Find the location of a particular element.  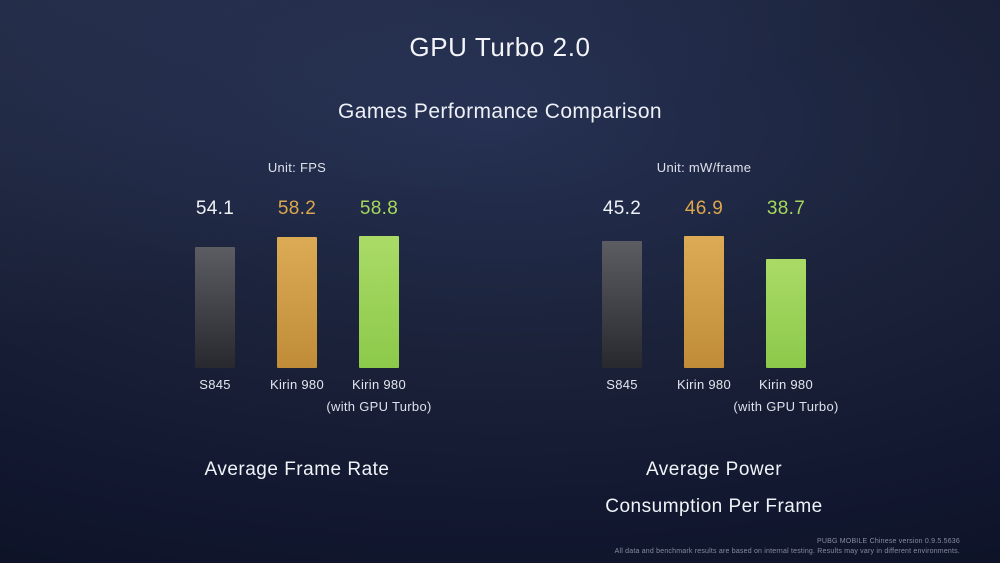

footer-line1: PUBG MOBILE Chinese version 0.9.5.5636 is located at coordinates (888, 541).